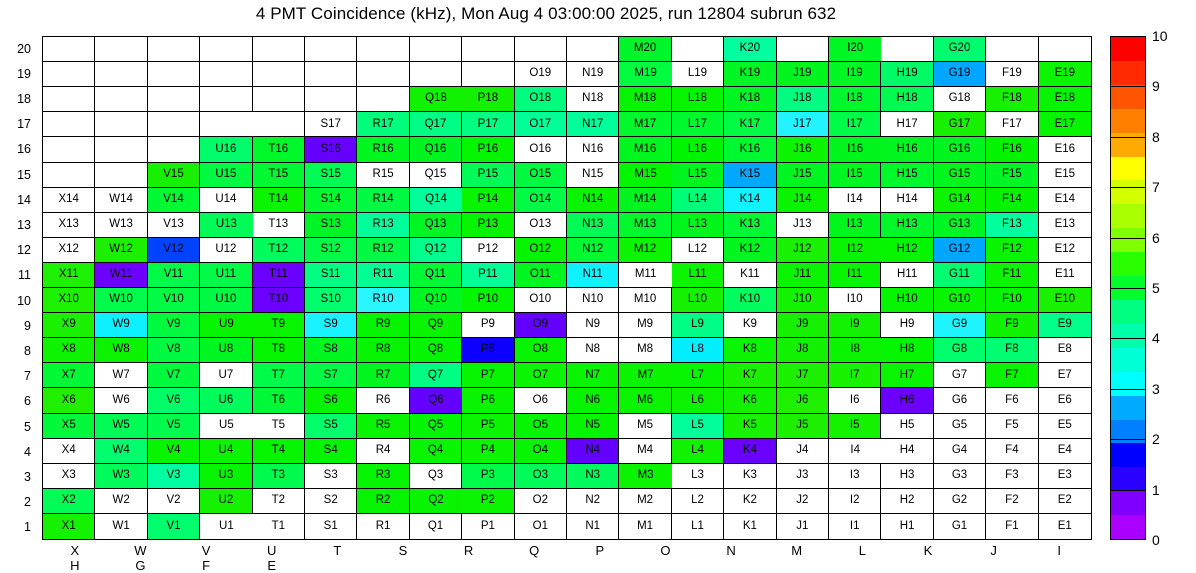 Image resolution: width=1196 pixels, height=573 pixels. What do you see at coordinates (121, 301) in the screenshot?
I see `heatmap-cell: W10` at bounding box center [121, 301].